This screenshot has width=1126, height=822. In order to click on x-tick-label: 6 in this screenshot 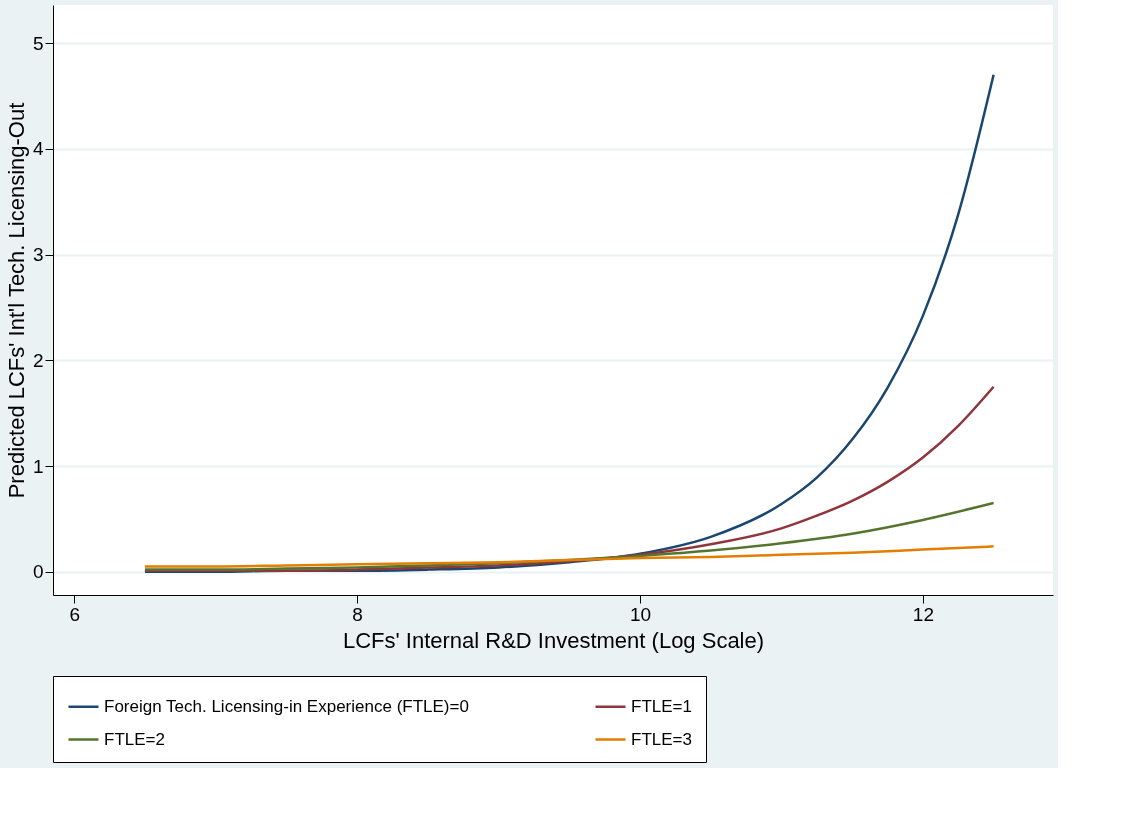, I will do `click(75, 614)`.